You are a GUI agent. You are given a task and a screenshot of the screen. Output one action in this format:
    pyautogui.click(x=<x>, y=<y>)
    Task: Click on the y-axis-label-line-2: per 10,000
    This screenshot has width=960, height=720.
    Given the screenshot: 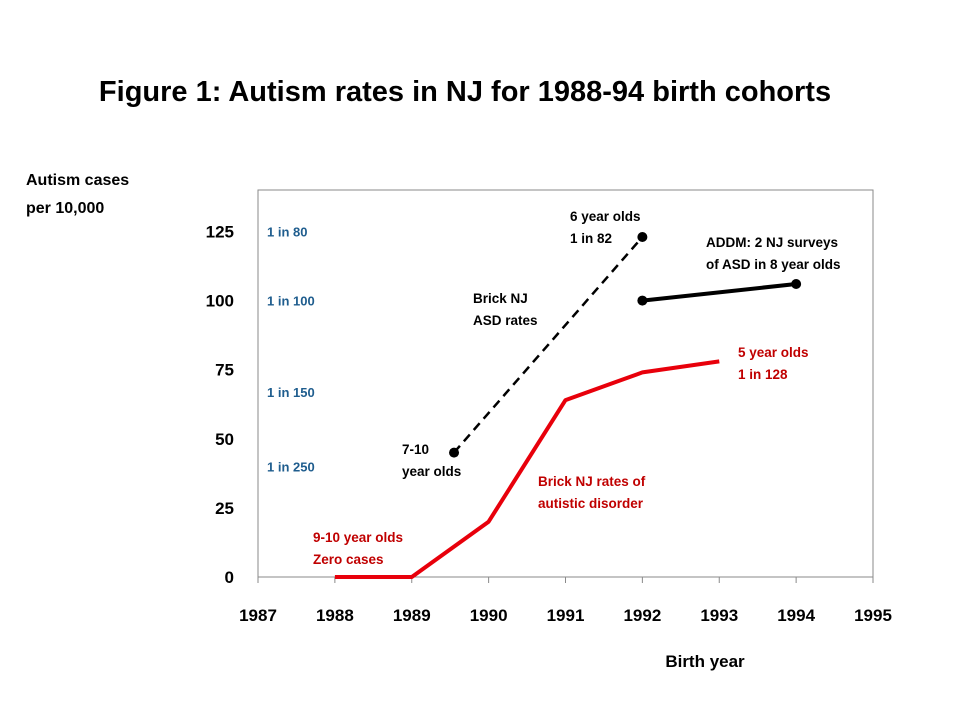 What is the action you would take?
    pyautogui.click(x=65, y=208)
    